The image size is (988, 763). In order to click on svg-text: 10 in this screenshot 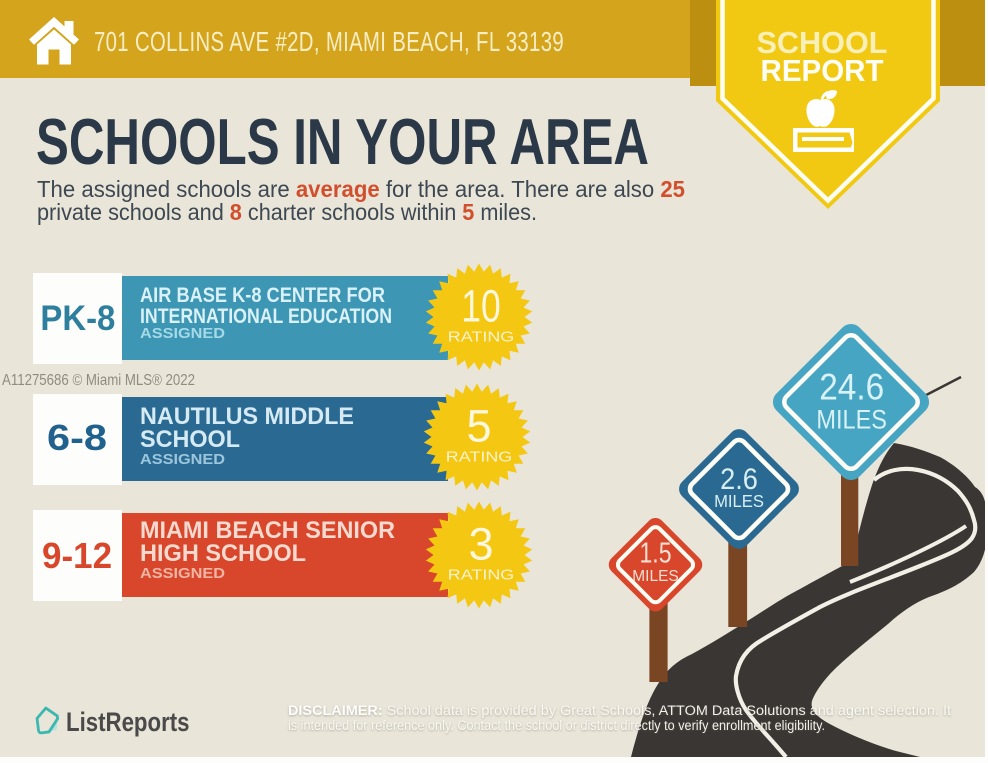, I will do `click(481, 305)`.